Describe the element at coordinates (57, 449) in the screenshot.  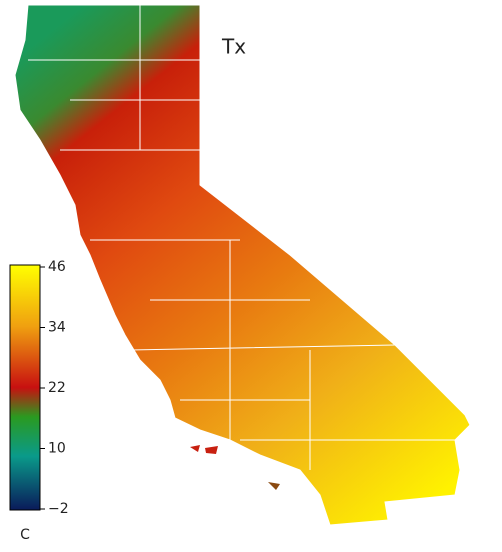
I see `colorbar-tick-label: 10` at that location.